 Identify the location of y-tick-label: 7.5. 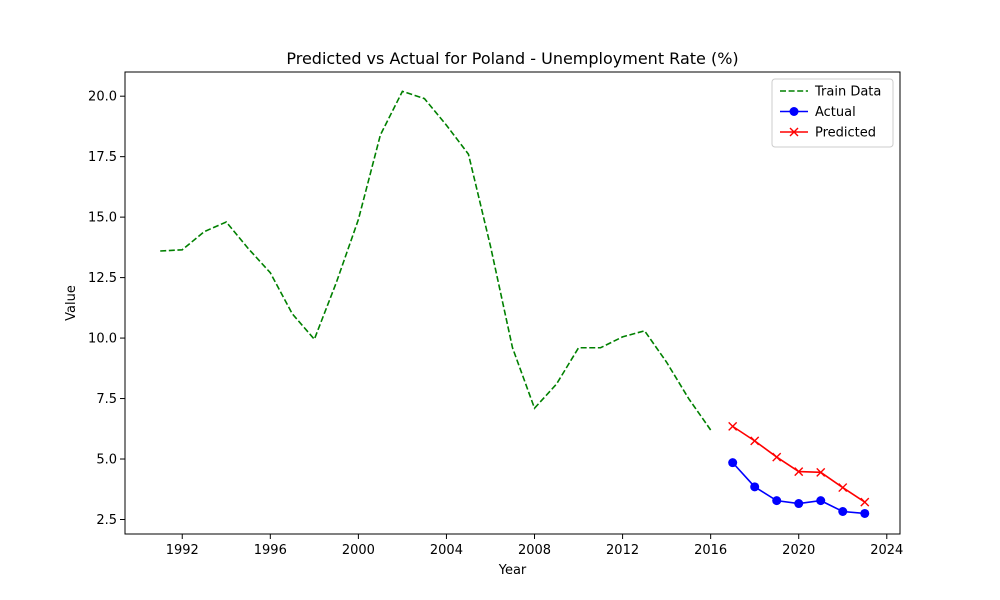
(106, 399).